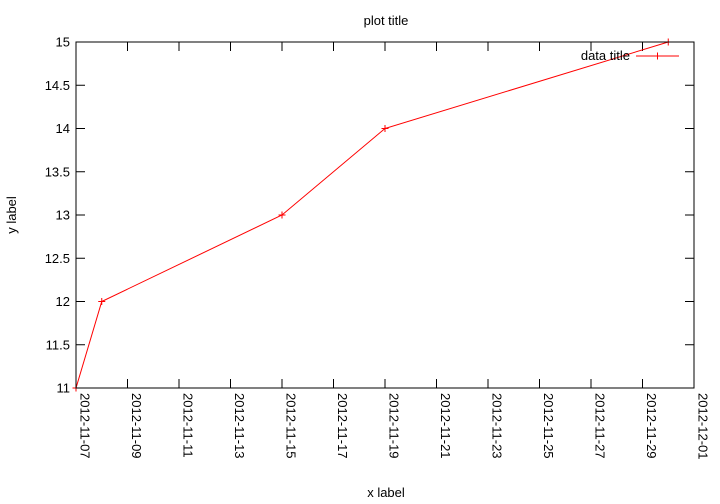 The height and width of the screenshot is (504, 720). I want to click on x-tick-label: 2012-11-17, so click(342, 426).